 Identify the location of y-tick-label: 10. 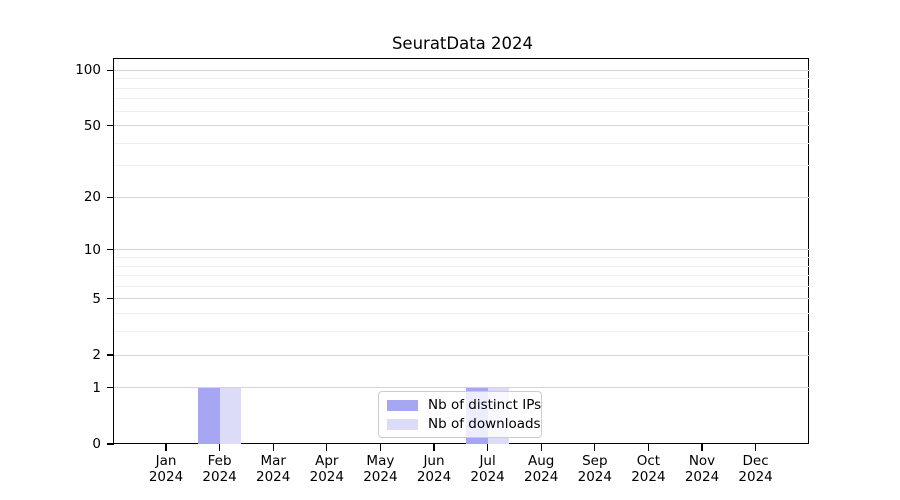
(92, 249).